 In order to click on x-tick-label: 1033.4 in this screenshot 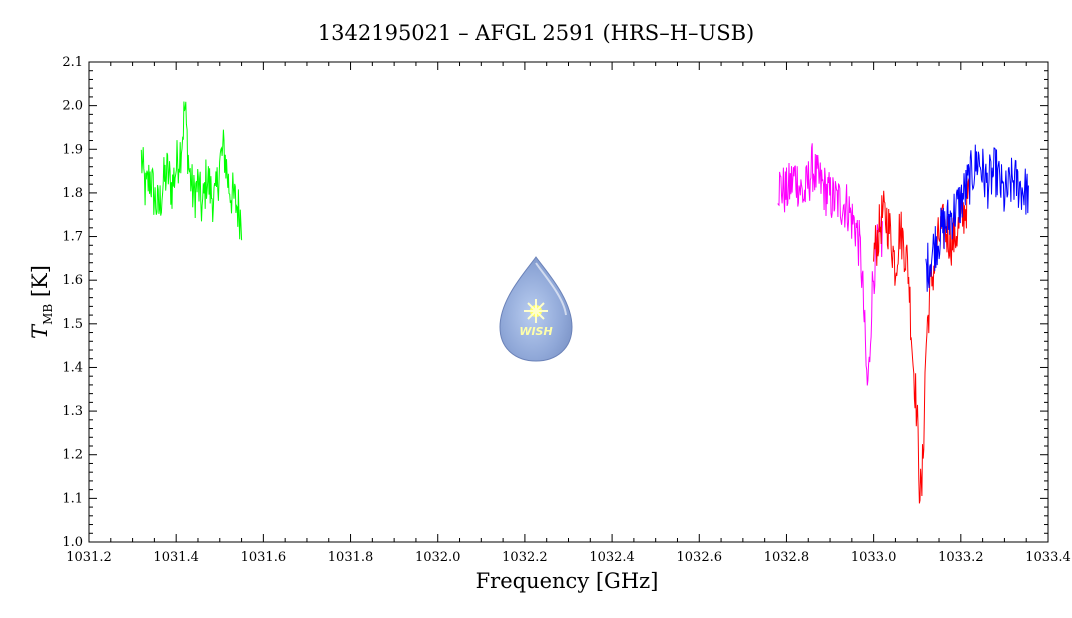, I will do `click(1048, 557)`.